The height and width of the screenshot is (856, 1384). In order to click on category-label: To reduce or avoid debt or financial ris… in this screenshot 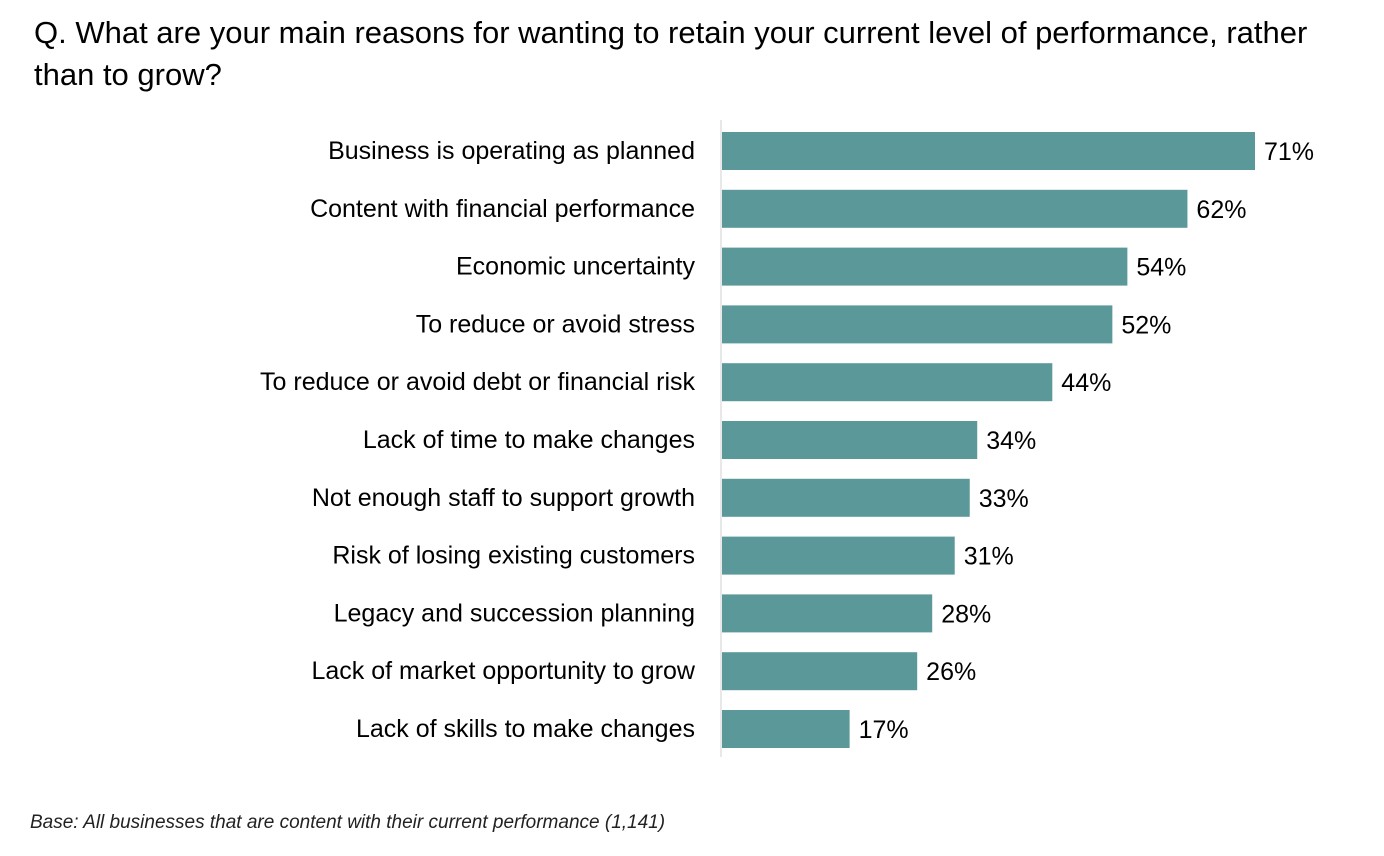, I will do `click(477, 382)`.